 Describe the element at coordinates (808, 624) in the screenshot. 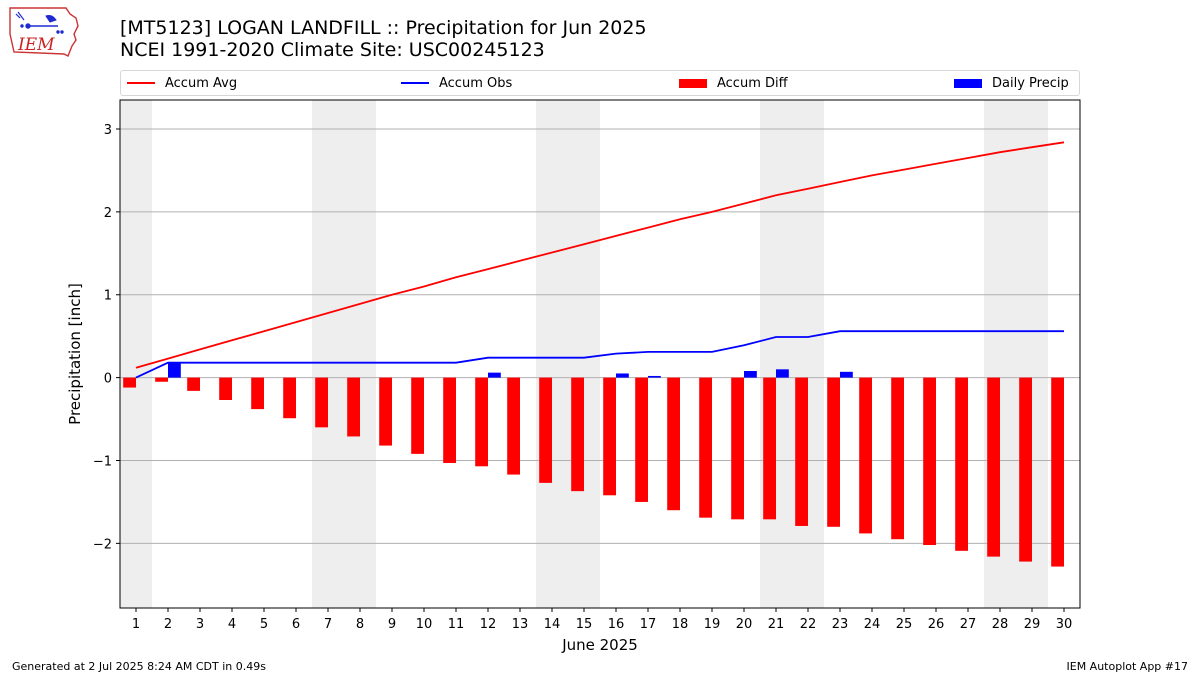

I see `x-tick-label: 22` at that location.